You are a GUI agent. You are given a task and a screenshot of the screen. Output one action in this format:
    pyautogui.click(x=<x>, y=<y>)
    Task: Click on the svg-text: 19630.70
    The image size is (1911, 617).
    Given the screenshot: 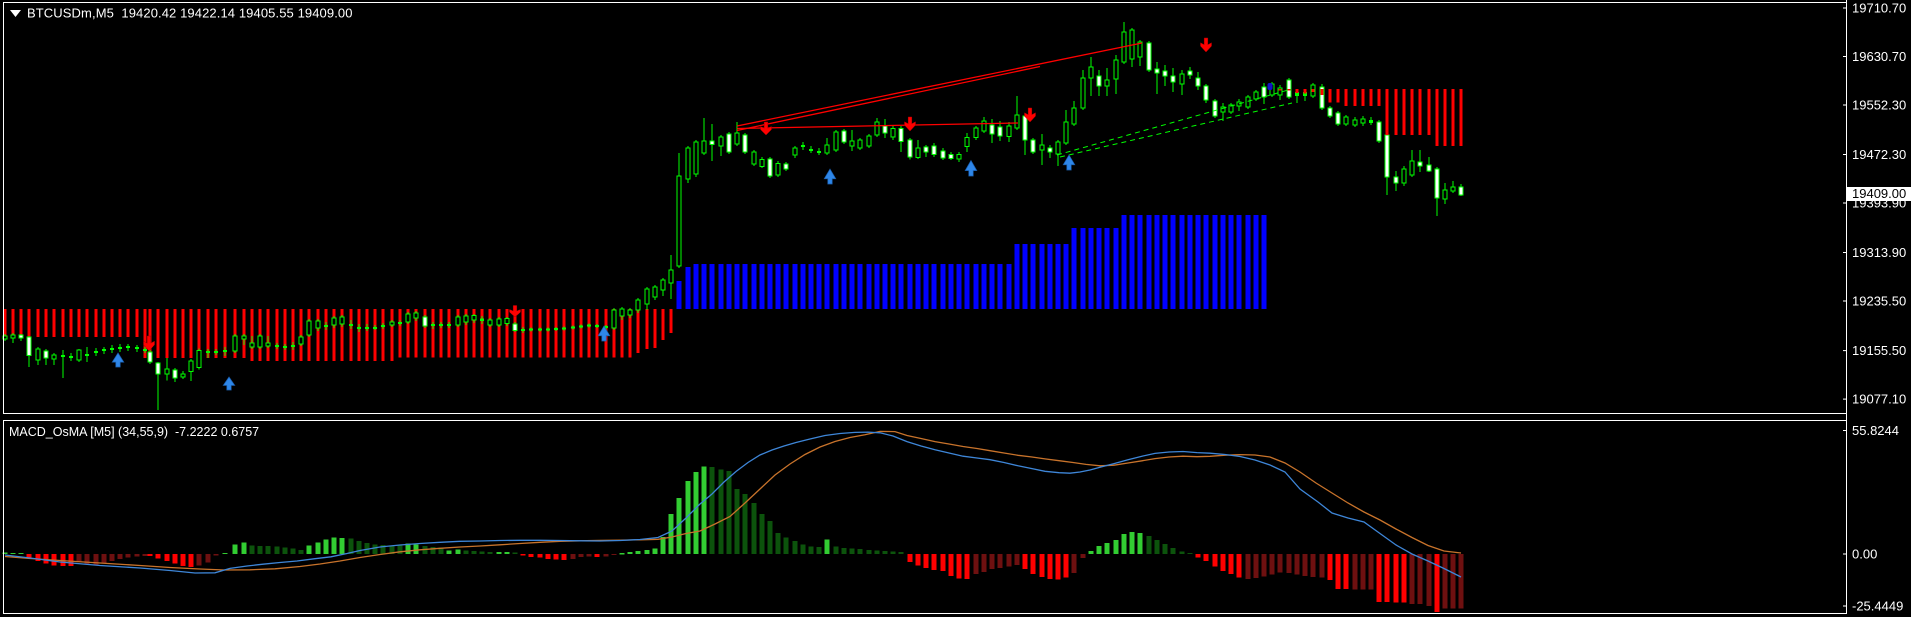 What is the action you would take?
    pyautogui.click(x=1879, y=56)
    